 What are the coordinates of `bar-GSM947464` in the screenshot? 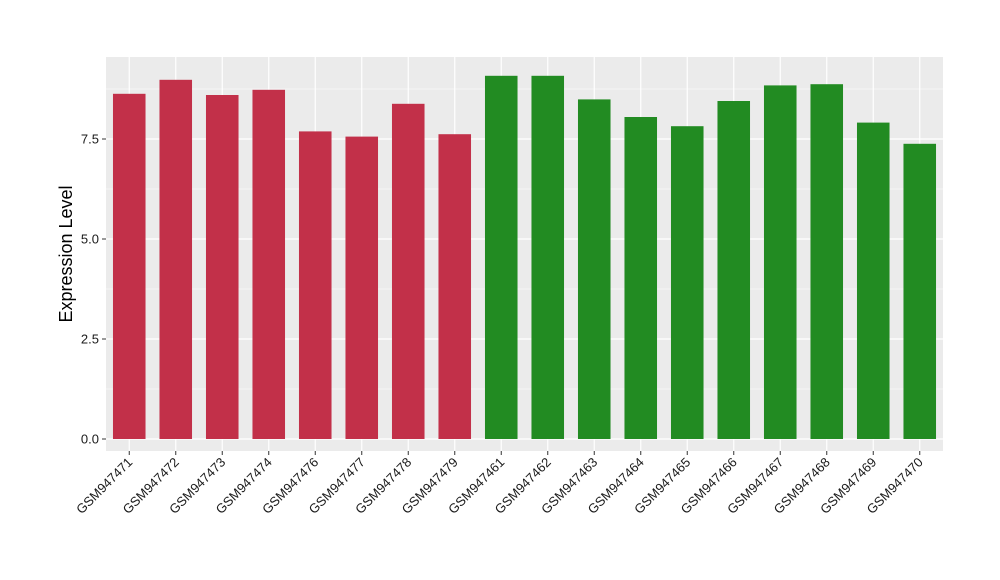 It's located at (641, 278).